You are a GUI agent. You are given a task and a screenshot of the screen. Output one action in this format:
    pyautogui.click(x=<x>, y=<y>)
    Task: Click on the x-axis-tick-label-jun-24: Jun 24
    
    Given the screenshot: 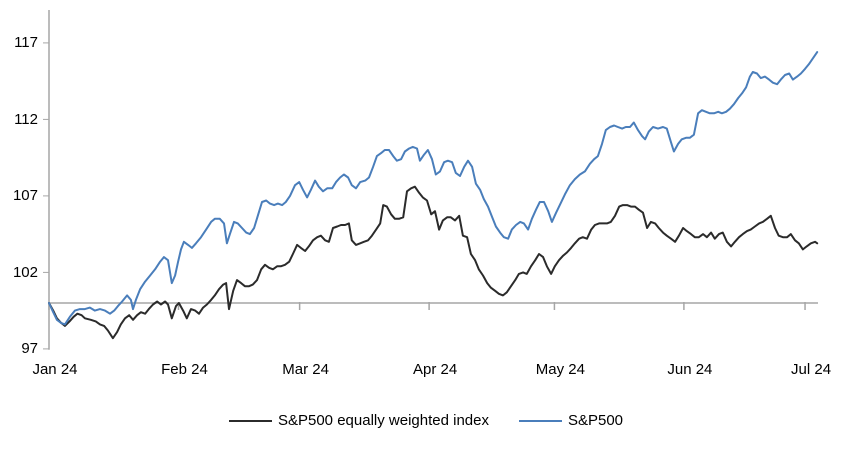 What is the action you would take?
    pyautogui.click(x=690, y=369)
    